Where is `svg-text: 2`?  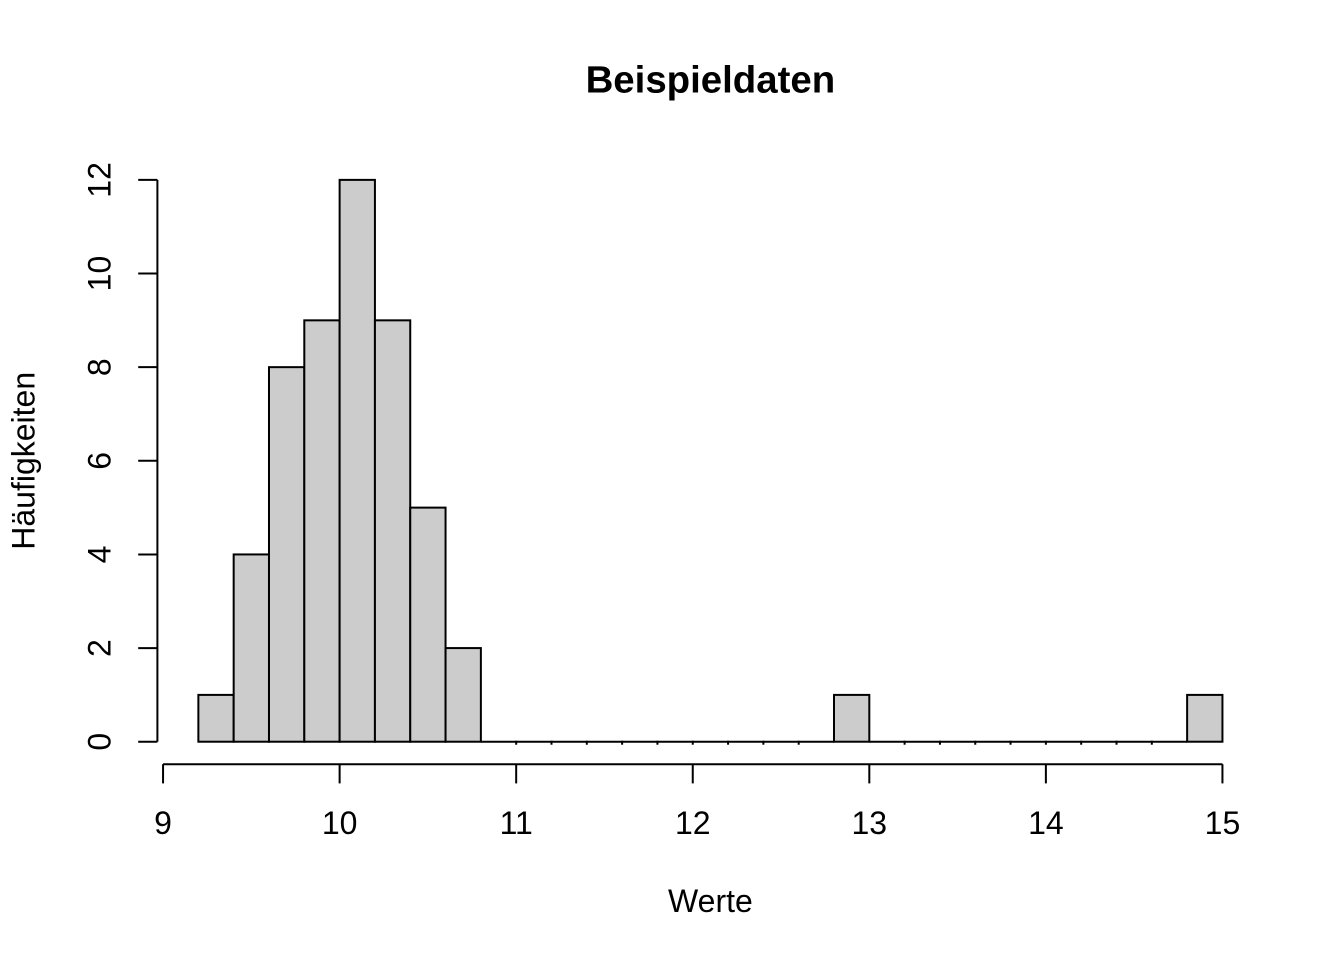
svg-text: 2 is located at coordinates (100, 648).